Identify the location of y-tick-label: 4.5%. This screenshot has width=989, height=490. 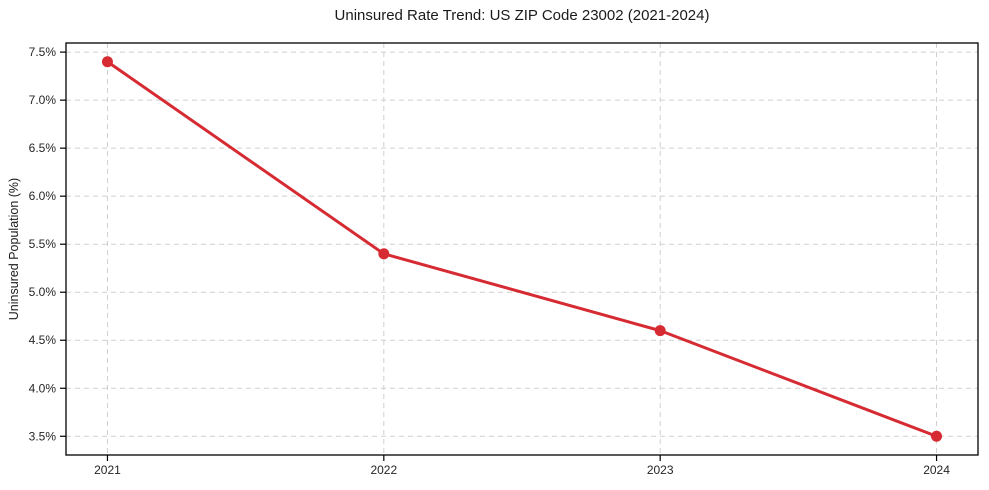
(43, 340).